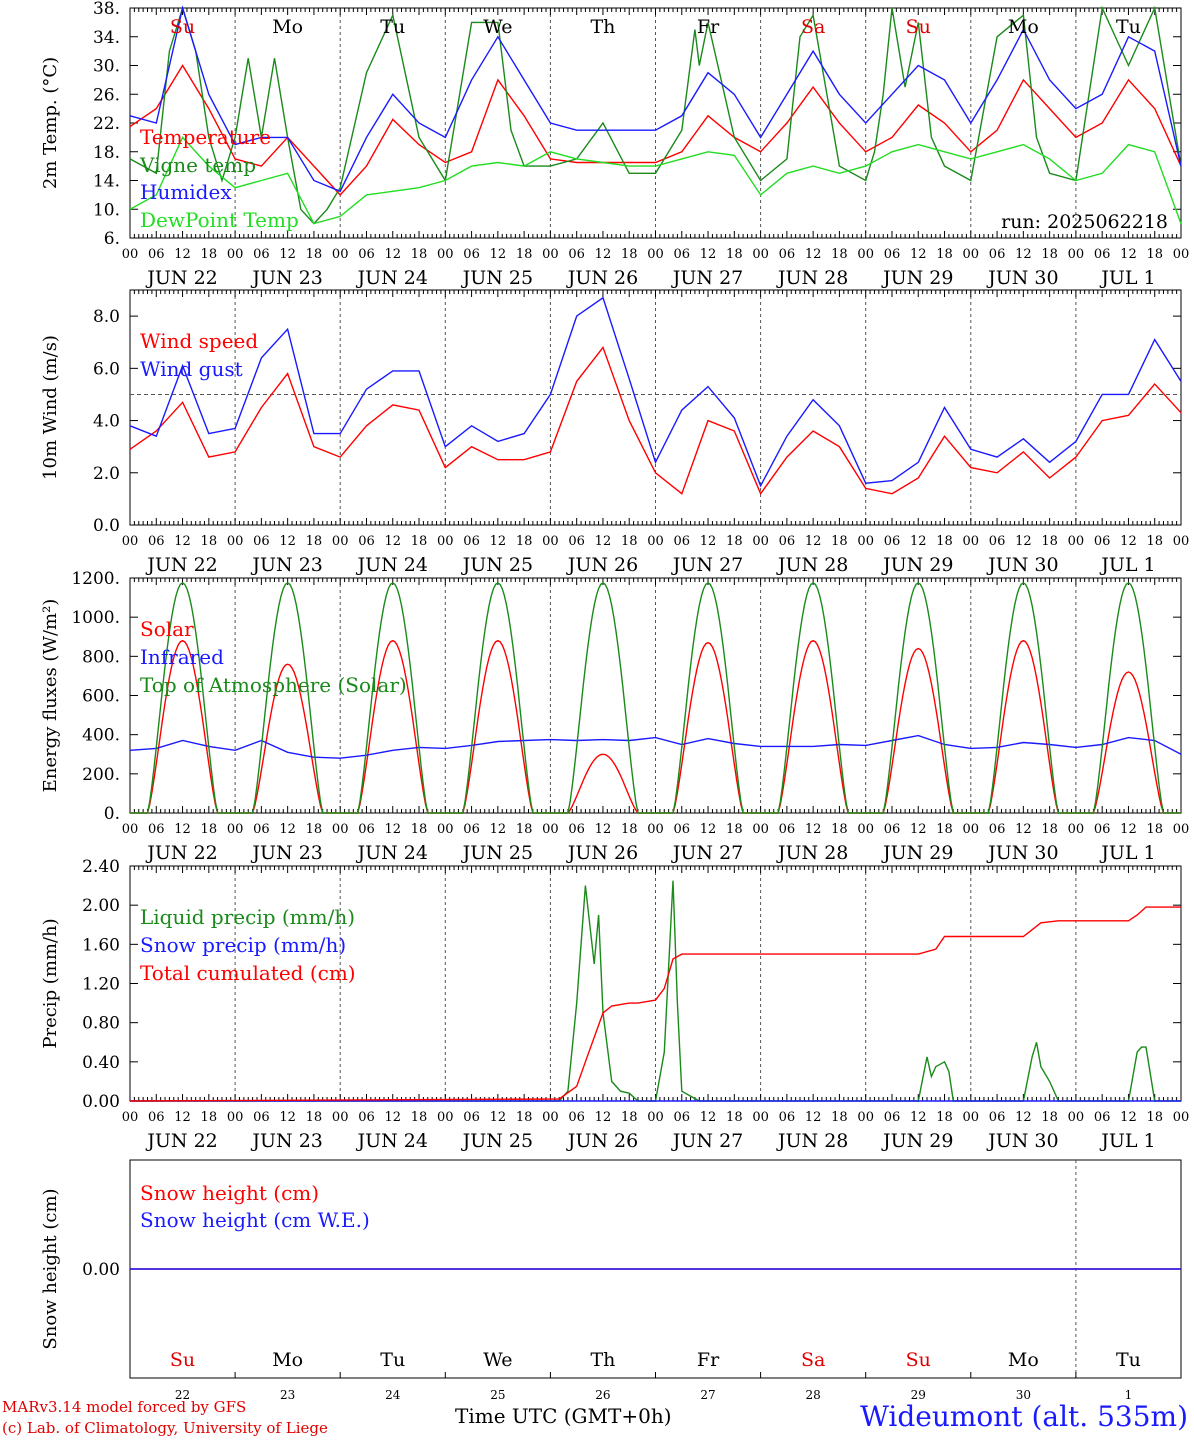 This screenshot has width=1194, height=1440. Describe the element at coordinates (101, 867) in the screenshot. I see `y-tick-label: 2.40` at that location.